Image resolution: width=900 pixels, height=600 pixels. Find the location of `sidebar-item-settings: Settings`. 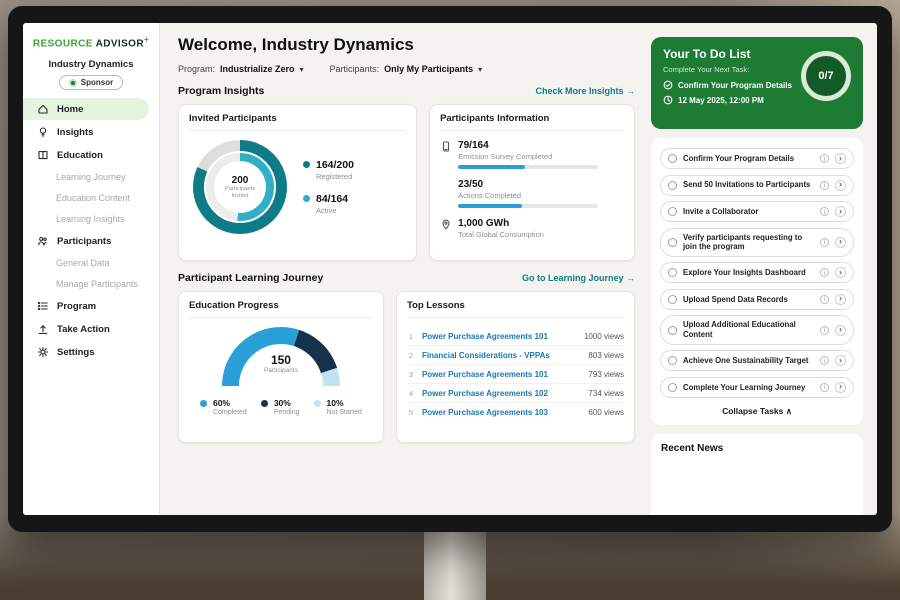

sidebar-item-settings: Settings is located at coordinates (86, 352).